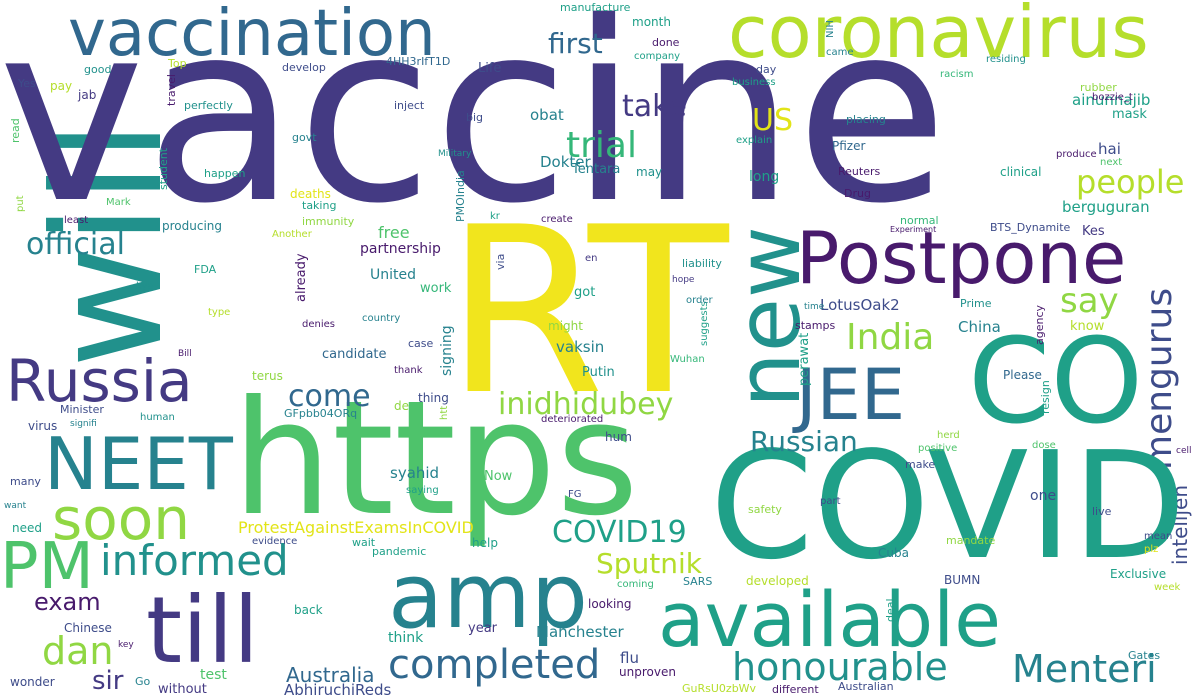  What do you see at coordinates (356, 527) in the screenshot?
I see `word-ProtestAgainstExamsInCOVID: ProtestAgainstExamsInCOVID` at bounding box center [356, 527].